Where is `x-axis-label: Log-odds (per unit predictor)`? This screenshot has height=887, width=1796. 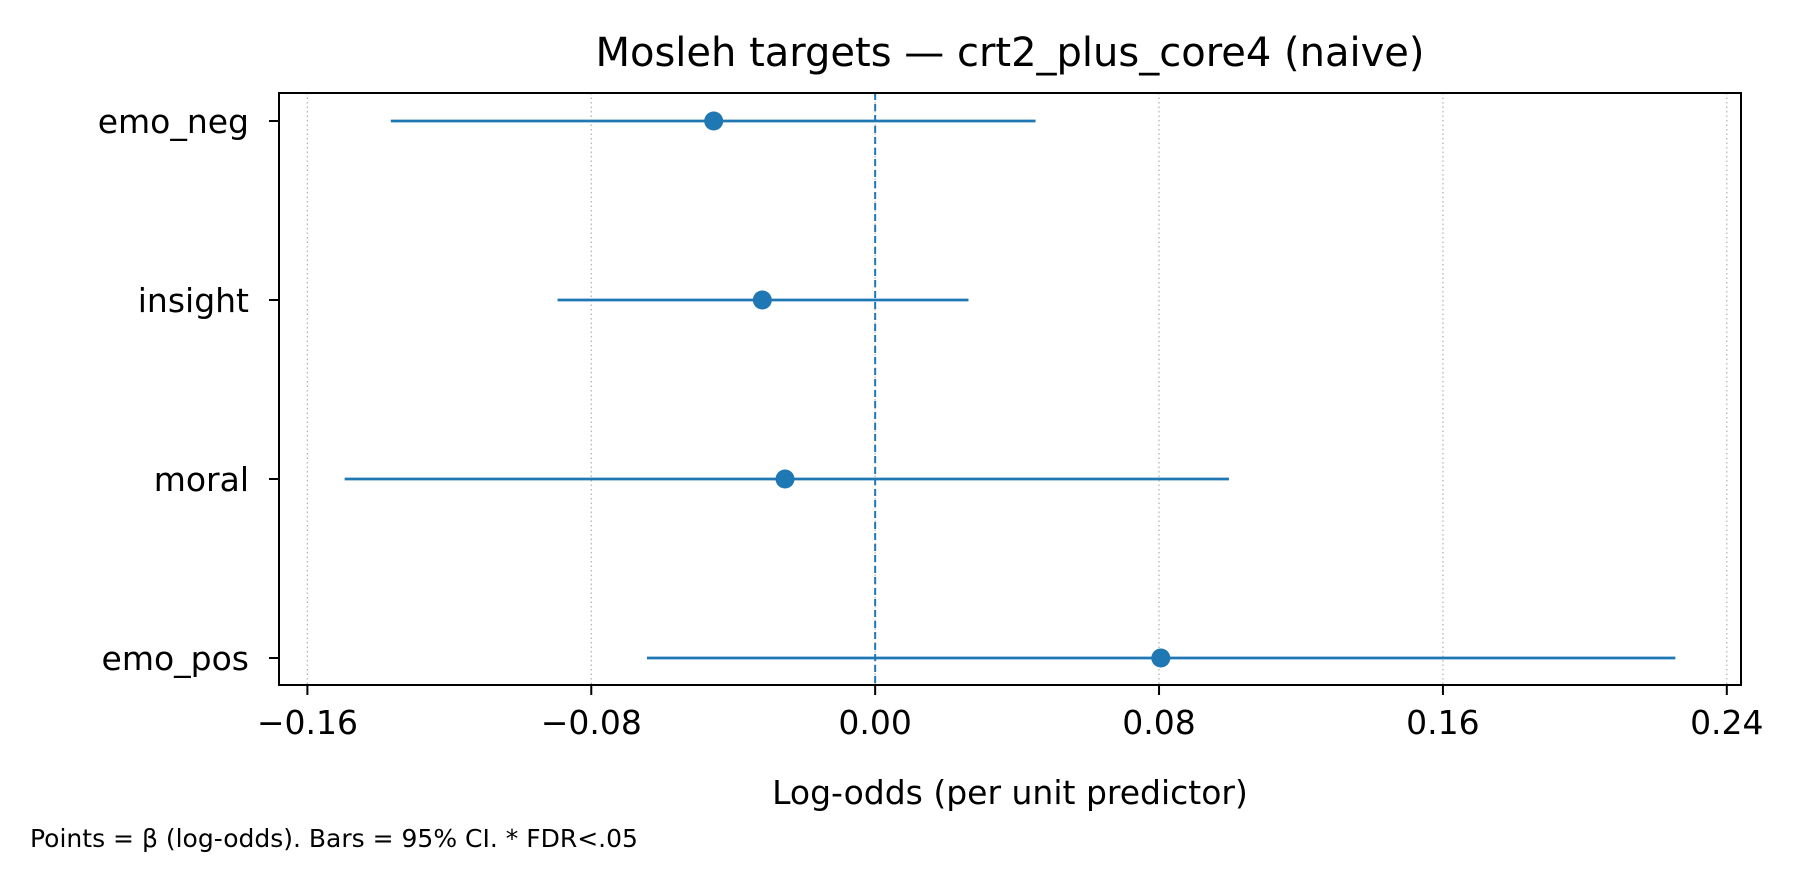
x-axis-label: Log-odds (per unit predictor) is located at coordinates (1010, 792).